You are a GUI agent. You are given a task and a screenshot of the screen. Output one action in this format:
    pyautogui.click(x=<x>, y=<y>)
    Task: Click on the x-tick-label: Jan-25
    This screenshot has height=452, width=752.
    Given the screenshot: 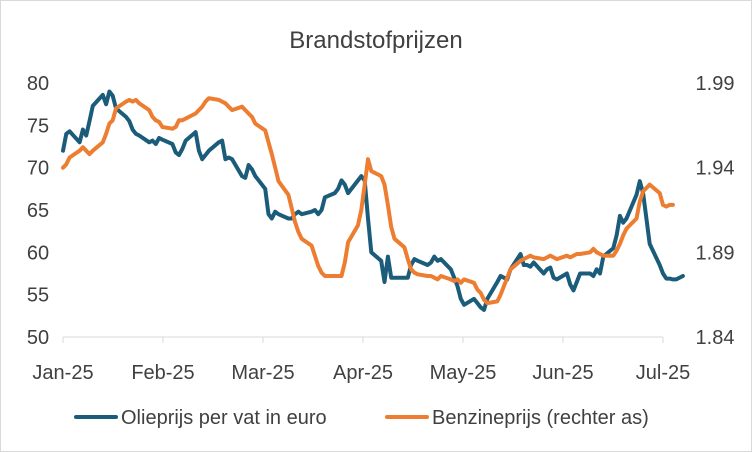 What is the action you would take?
    pyautogui.click(x=62, y=373)
    